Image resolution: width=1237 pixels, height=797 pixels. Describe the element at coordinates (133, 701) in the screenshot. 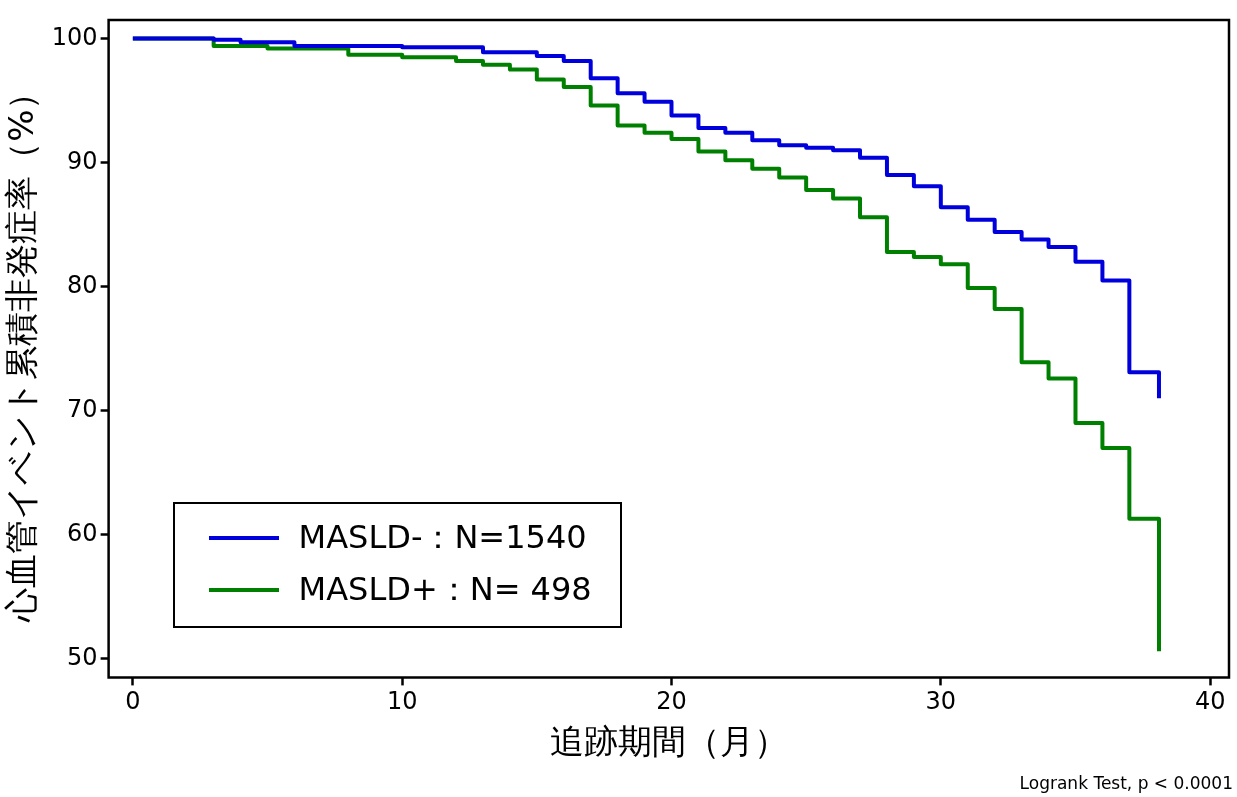

I see `x-tick-label: 0` at that location.